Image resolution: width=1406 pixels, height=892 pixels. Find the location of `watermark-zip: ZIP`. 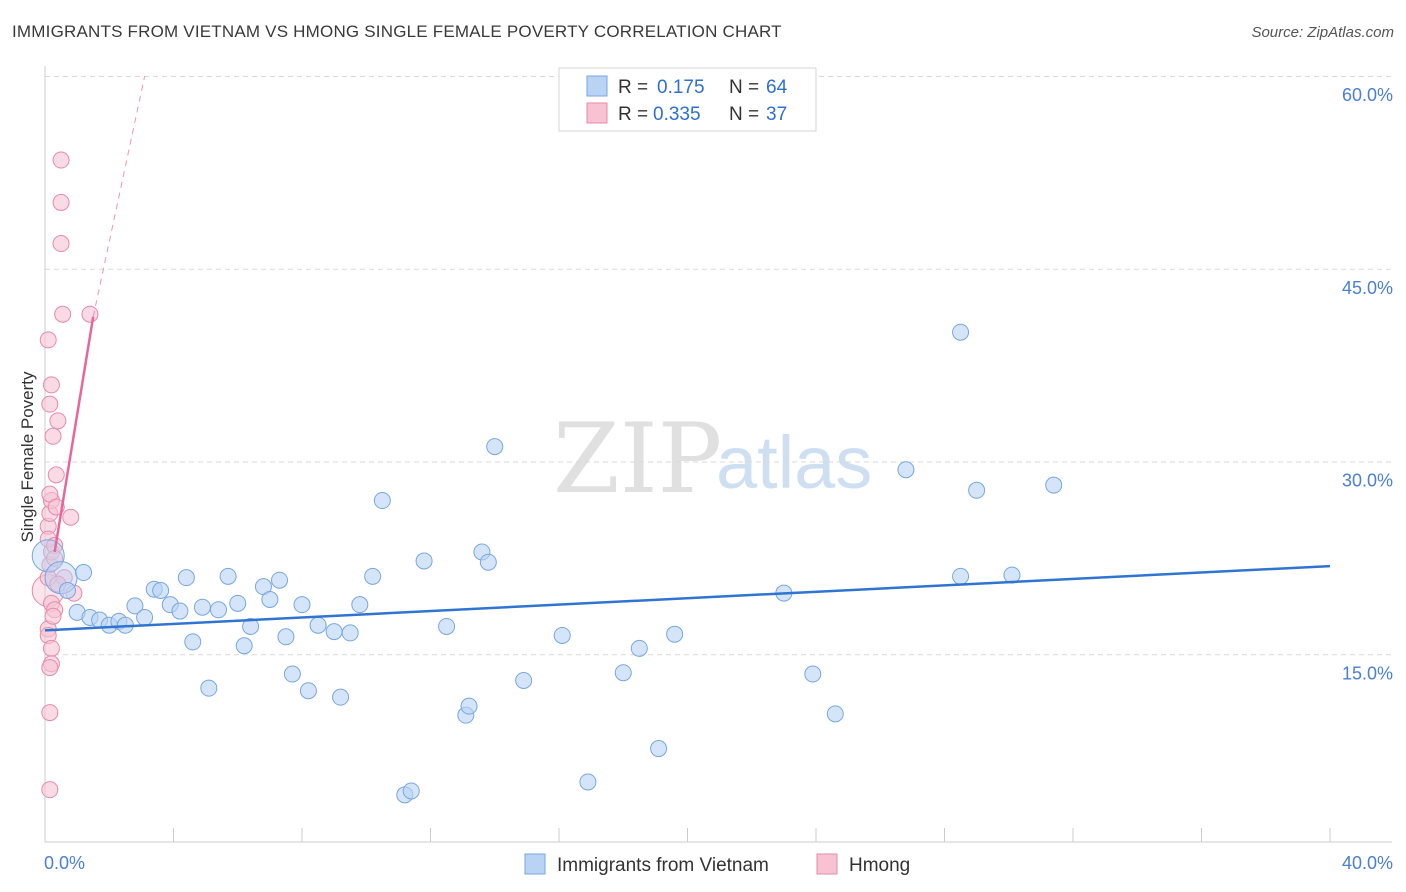

watermark-zip: ZIP is located at coordinates (637, 459).